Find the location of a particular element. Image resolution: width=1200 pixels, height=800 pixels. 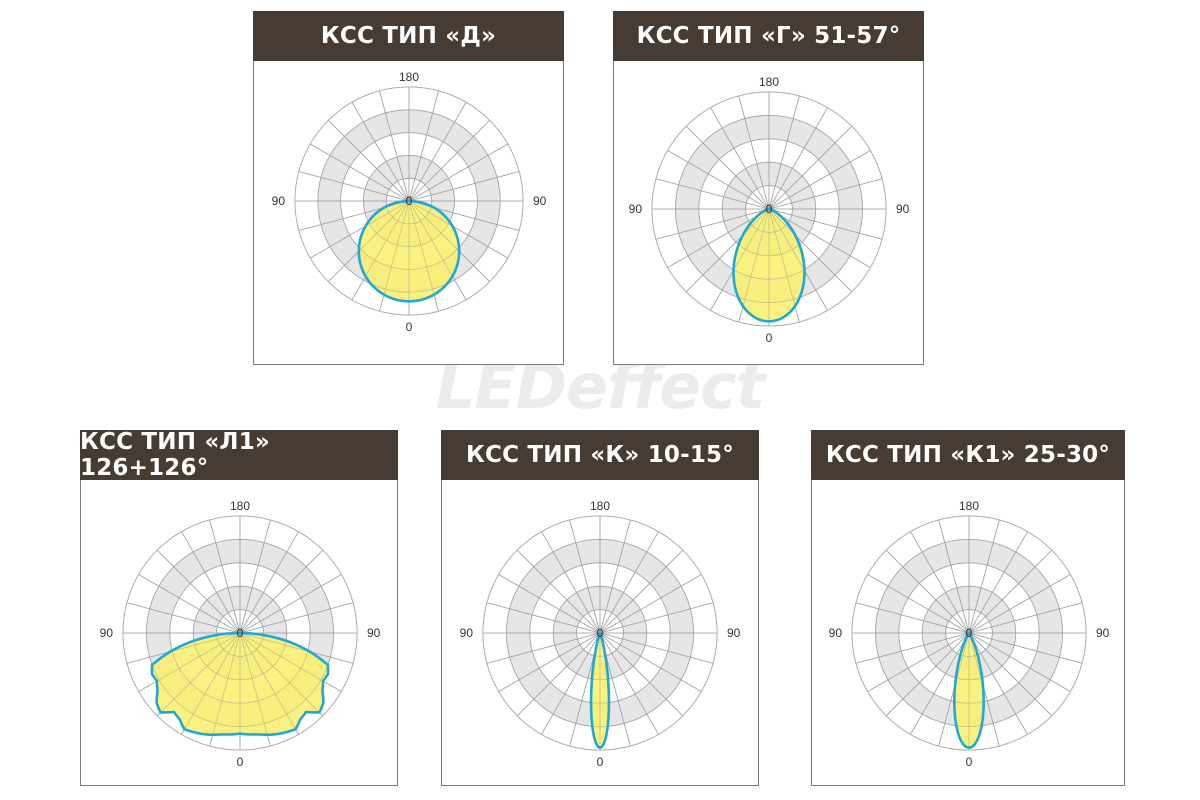

diagram-panel-d: КСС ТИП «Д» 180 90 90 0 0 is located at coordinates (408, 188).